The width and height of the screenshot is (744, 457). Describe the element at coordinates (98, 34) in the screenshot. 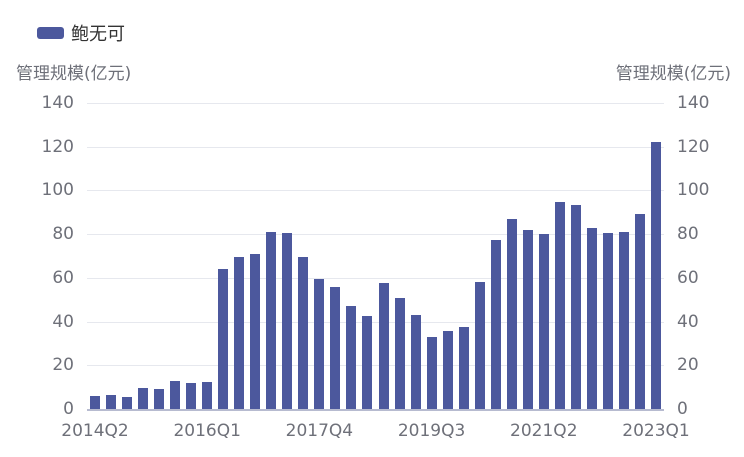

I see `legend-label: 鲍无可` at that location.